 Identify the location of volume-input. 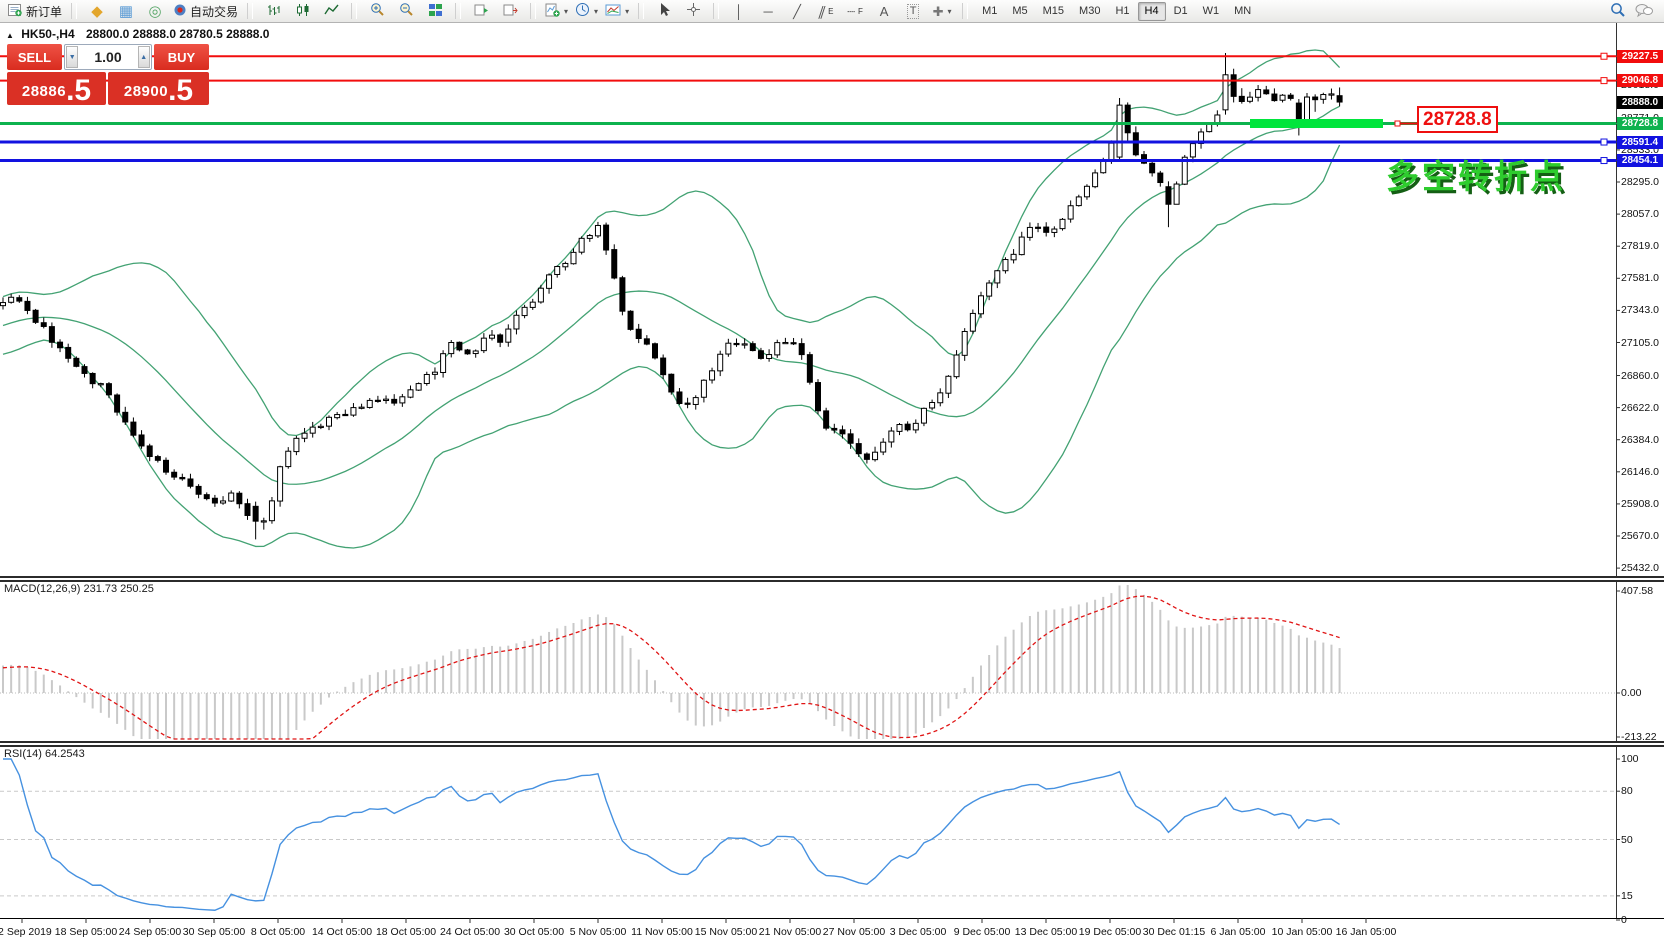
(108, 57).